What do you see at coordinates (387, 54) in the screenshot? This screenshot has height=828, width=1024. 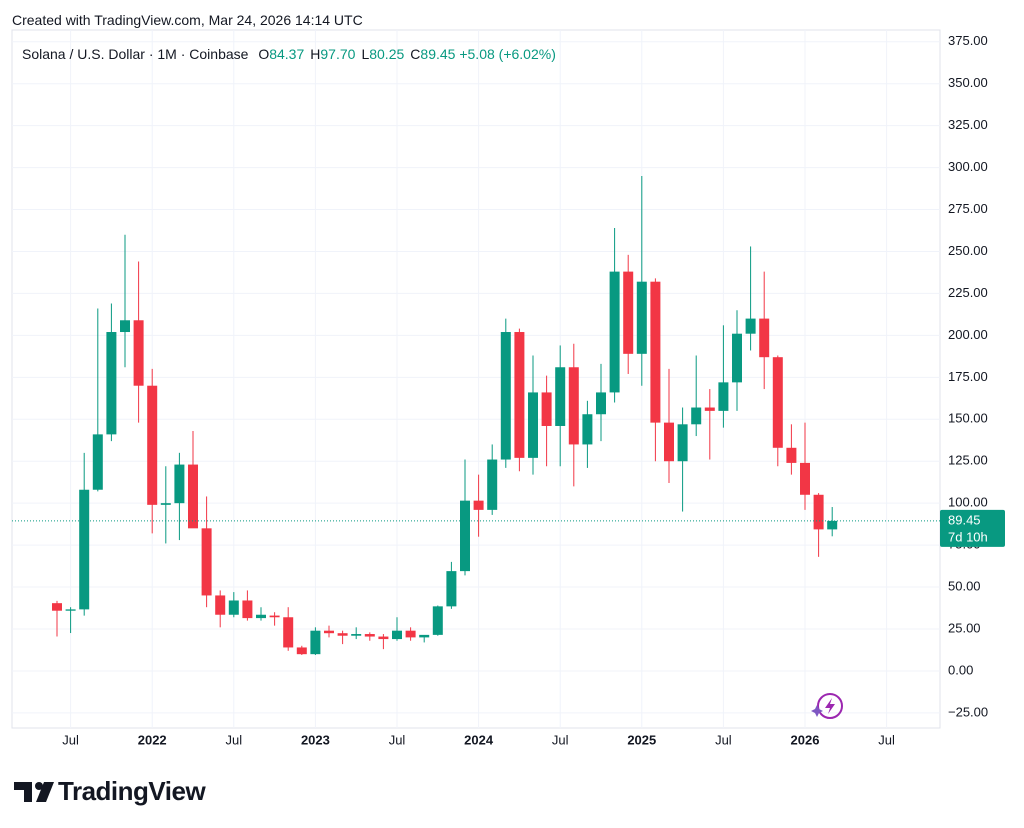 I see `ohlc-value: 80.25` at bounding box center [387, 54].